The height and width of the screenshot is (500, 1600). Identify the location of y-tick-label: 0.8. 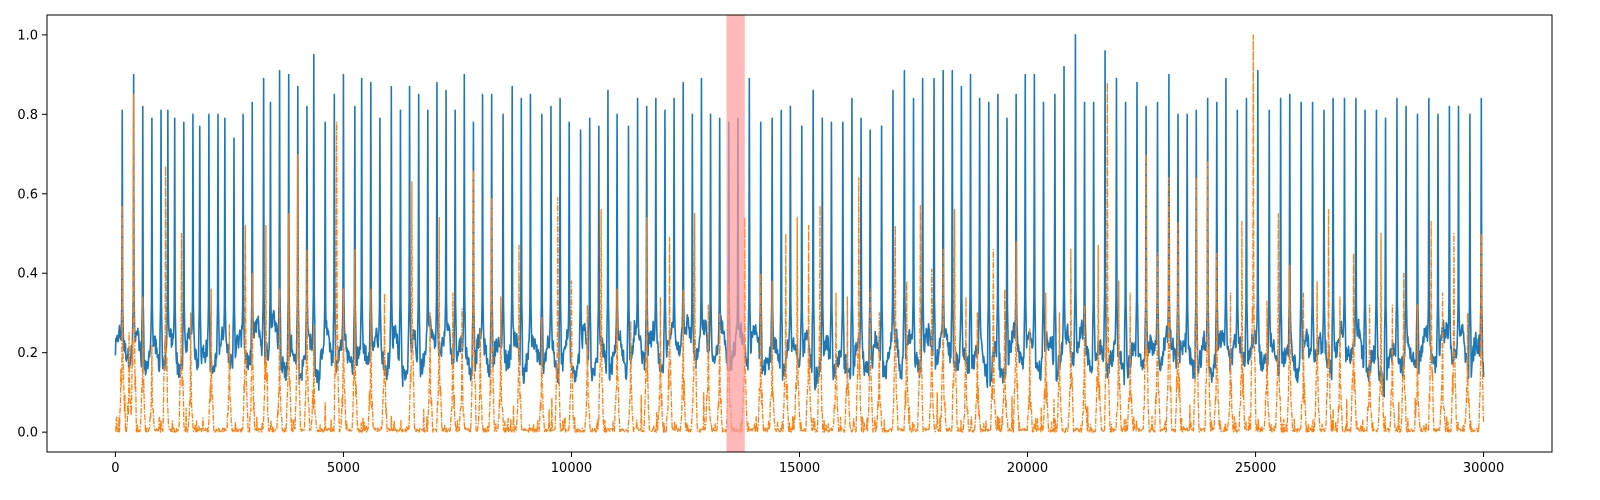
(27, 115).